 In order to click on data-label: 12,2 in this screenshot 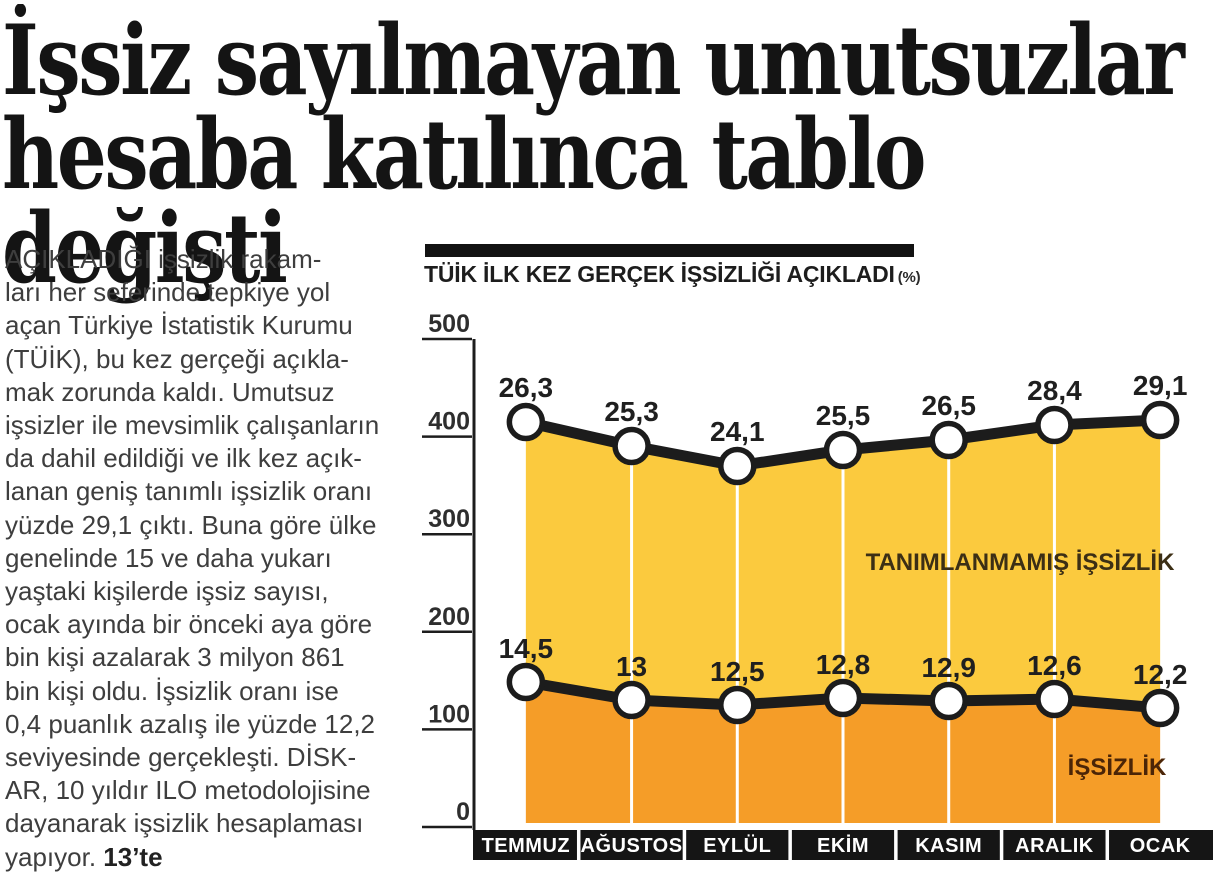, I will do `click(1160, 674)`.